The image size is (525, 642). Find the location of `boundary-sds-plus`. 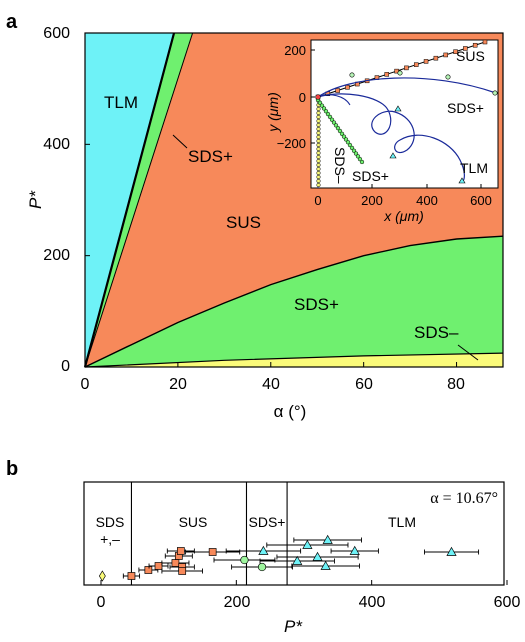

boundary-sds-plus is located at coordinates (139, 200).